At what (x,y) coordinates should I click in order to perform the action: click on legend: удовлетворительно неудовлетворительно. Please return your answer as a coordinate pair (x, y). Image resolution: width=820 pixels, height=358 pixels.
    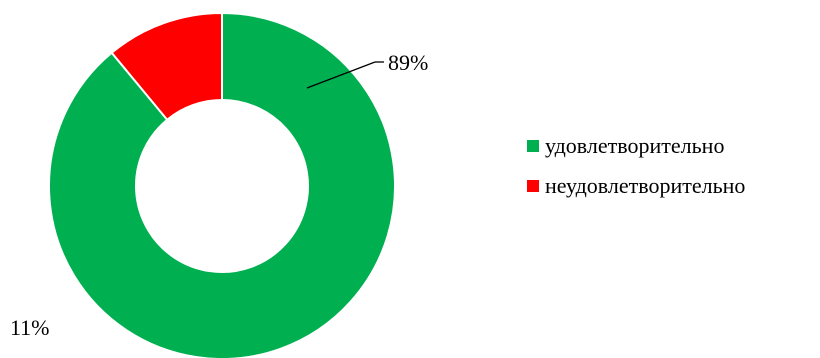
    Looking at the image, I should click on (636, 173).